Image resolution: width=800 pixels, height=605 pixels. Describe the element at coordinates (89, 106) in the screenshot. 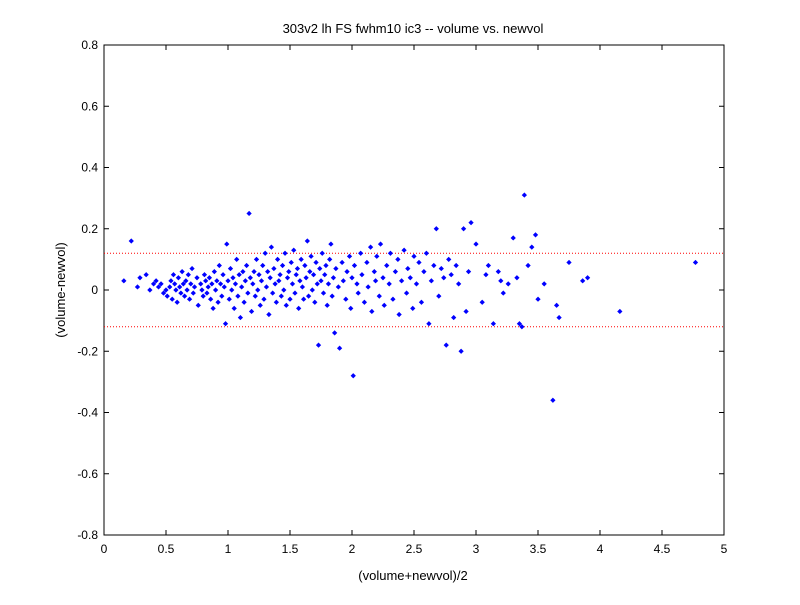

I see `y-tick-label: 0.6` at that location.